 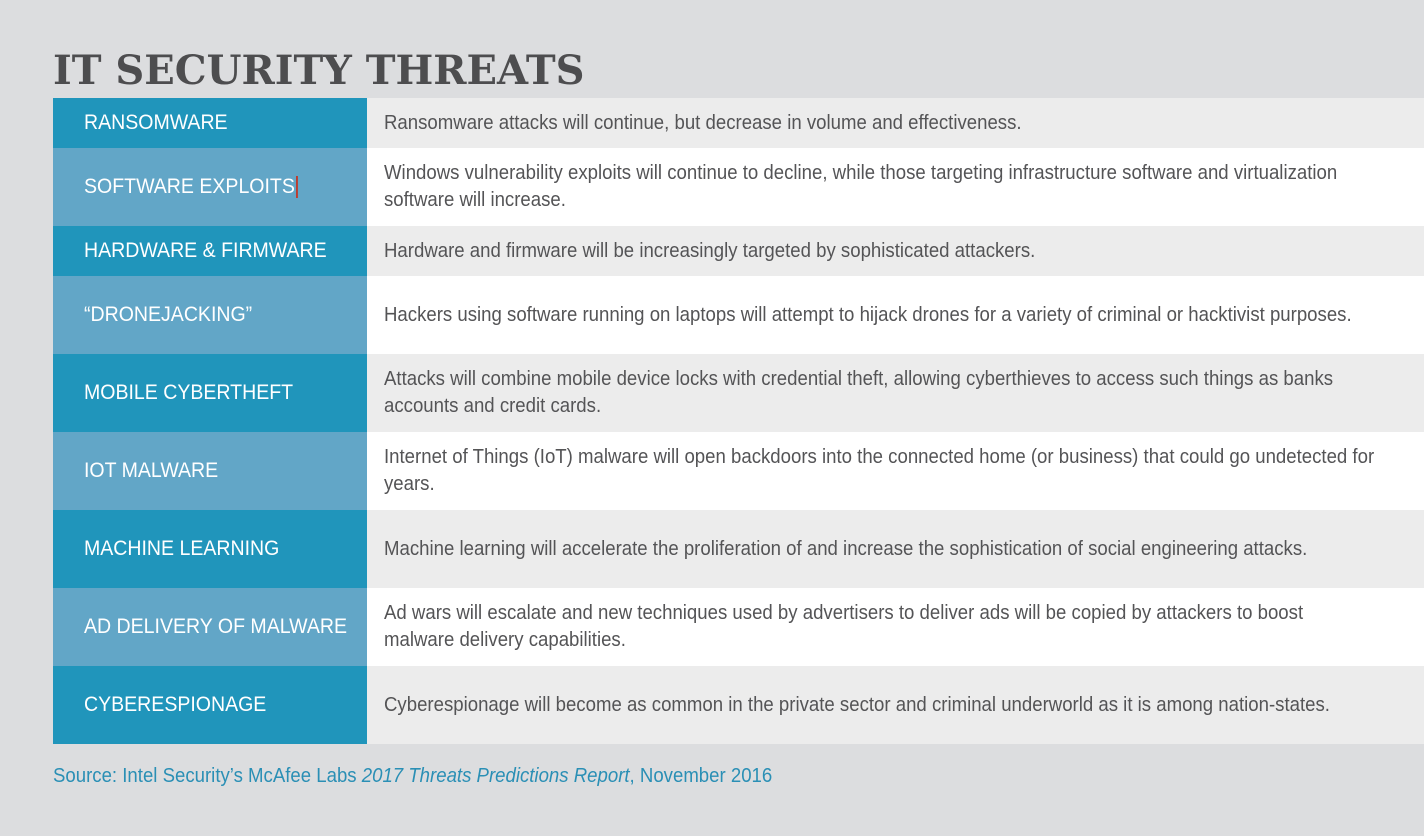 What do you see at coordinates (296, 187) in the screenshot?
I see `text-cursor` at bounding box center [296, 187].